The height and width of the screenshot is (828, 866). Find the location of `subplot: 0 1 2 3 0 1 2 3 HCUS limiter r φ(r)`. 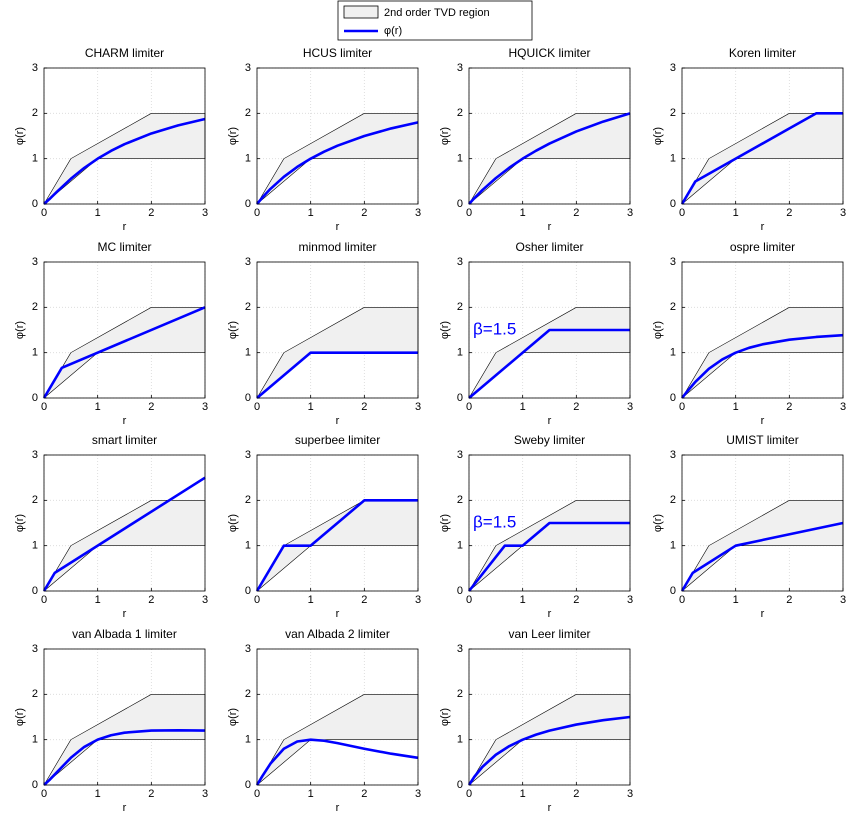

subplot: 0 1 2 3 0 1 2 3 HCUS limiter r φ(r) is located at coordinates (324, 139).